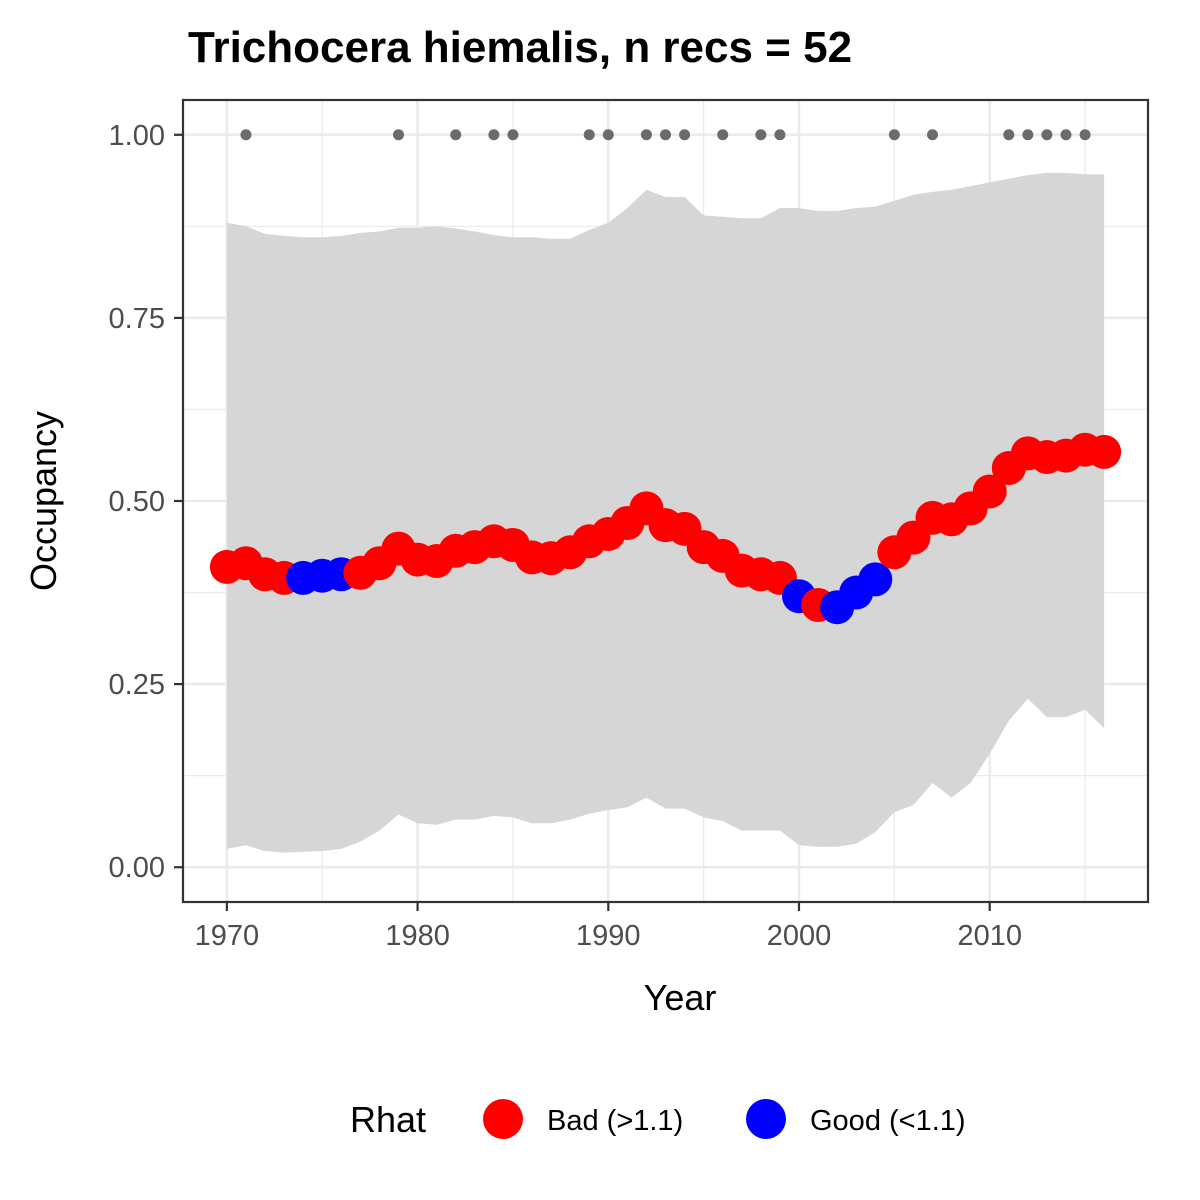 This screenshot has height=1200, width=1200. Describe the element at coordinates (520, 47) in the screenshot. I see `chart-title: Trichocera hiemalis, n recs = 52` at that location.